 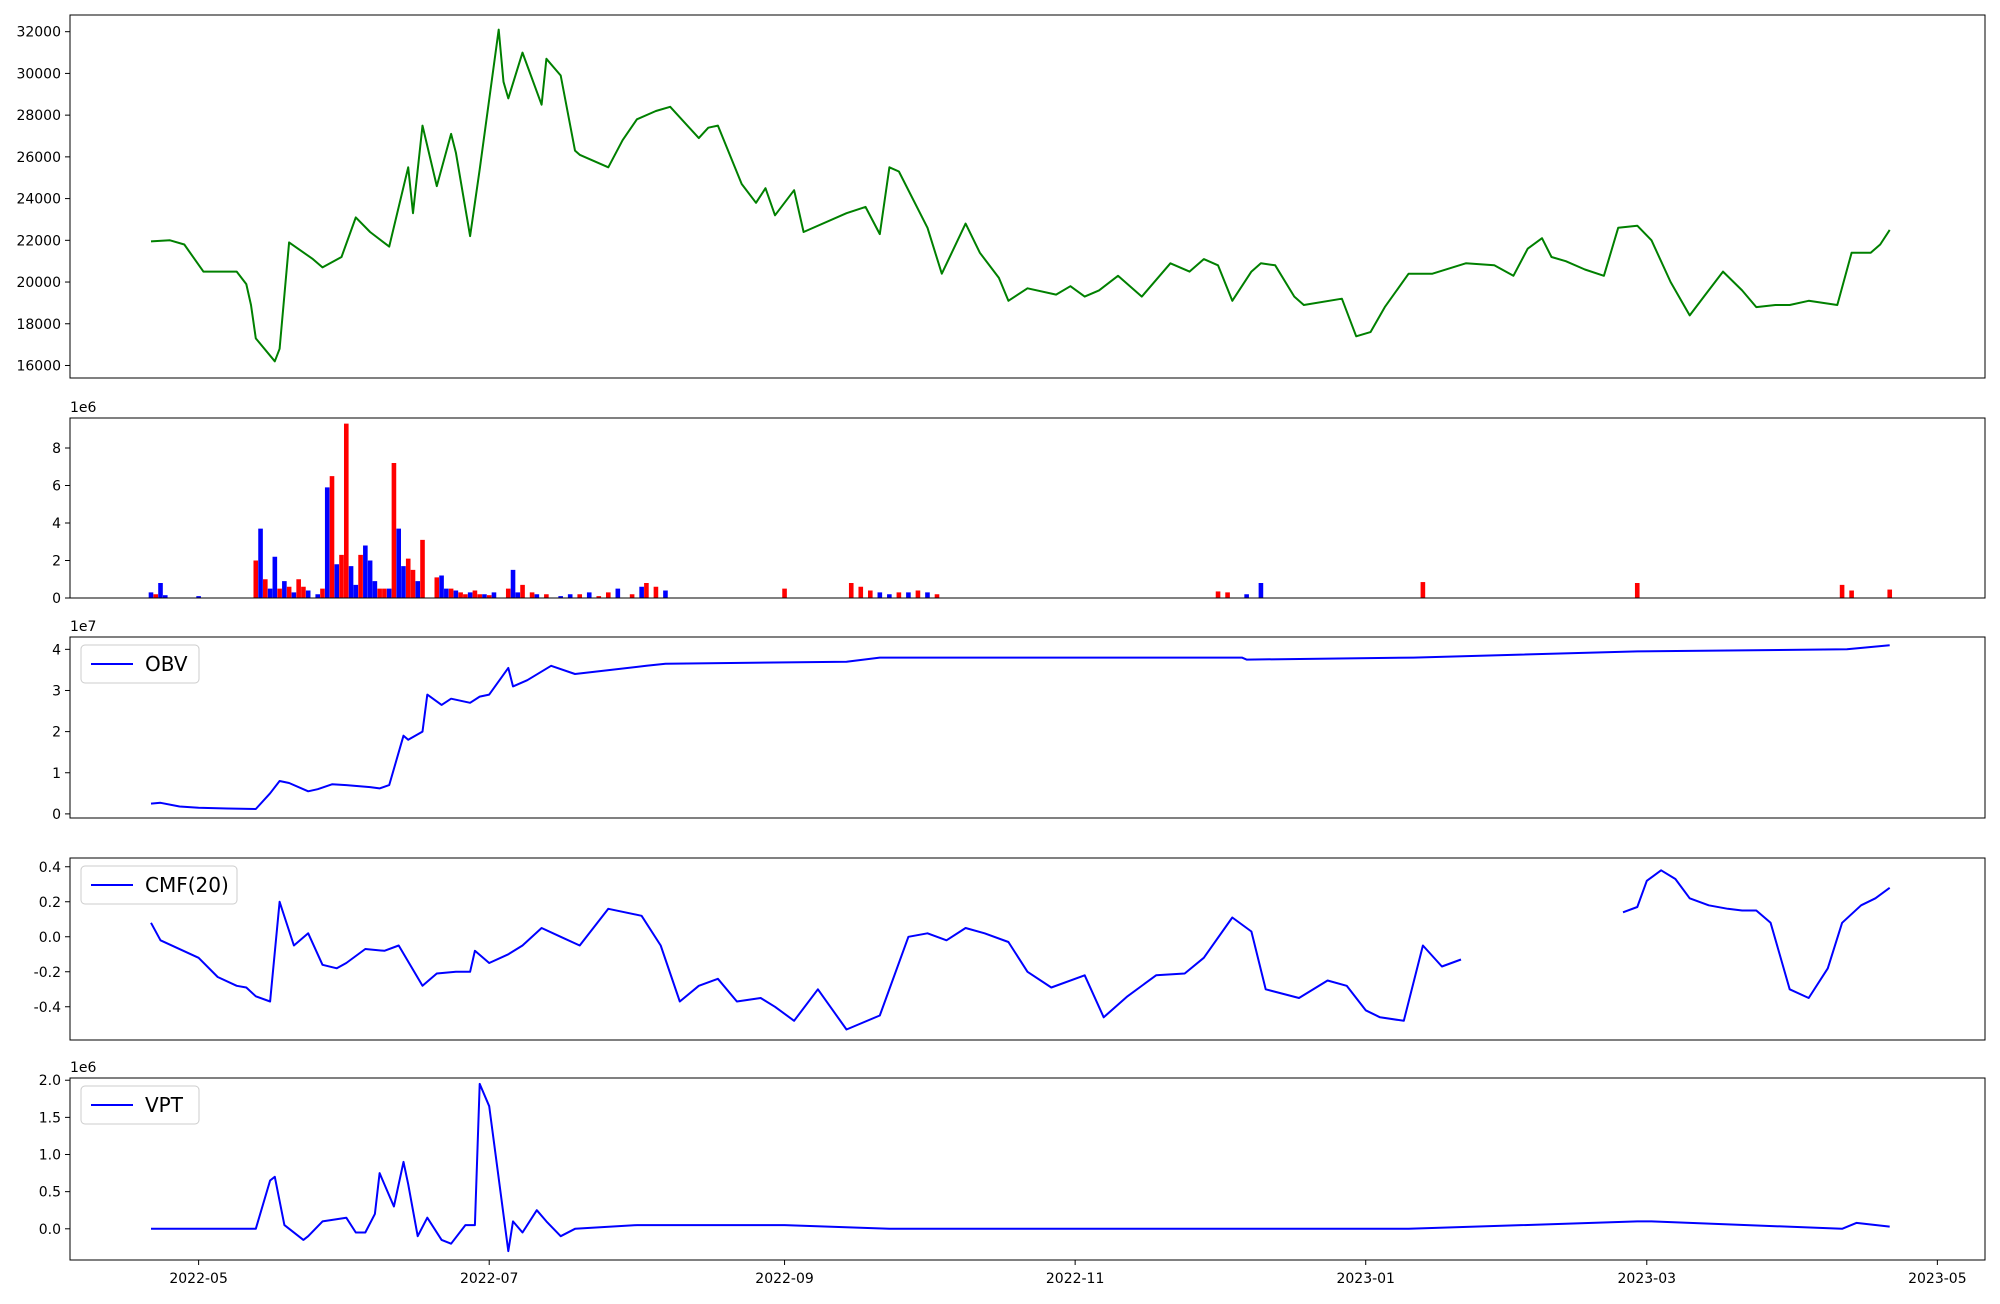 I want to click on cmf-legend-label: CMF(20), so click(x=187, y=885).